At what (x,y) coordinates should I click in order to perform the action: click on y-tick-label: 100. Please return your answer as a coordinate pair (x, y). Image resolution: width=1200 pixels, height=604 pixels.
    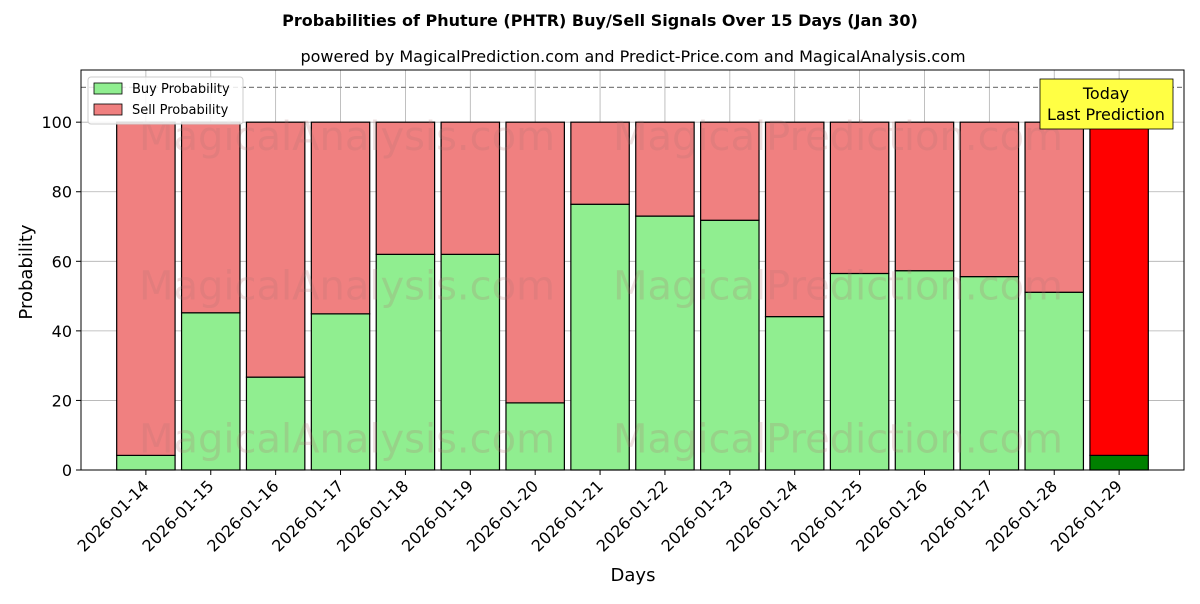
    Looking at the image, I should click on (56, 122).